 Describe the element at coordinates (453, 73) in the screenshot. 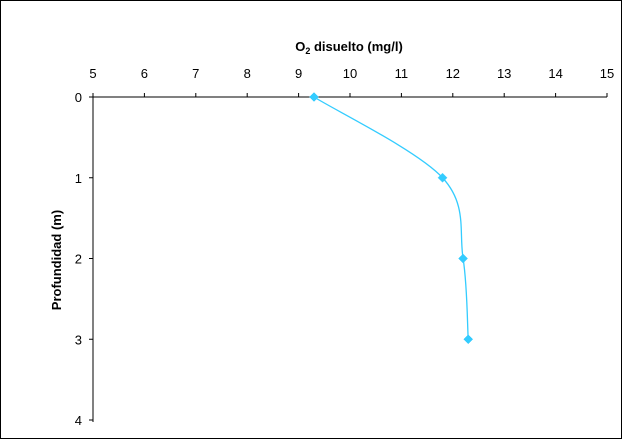

I see `x-tick-label: 12` at that location.